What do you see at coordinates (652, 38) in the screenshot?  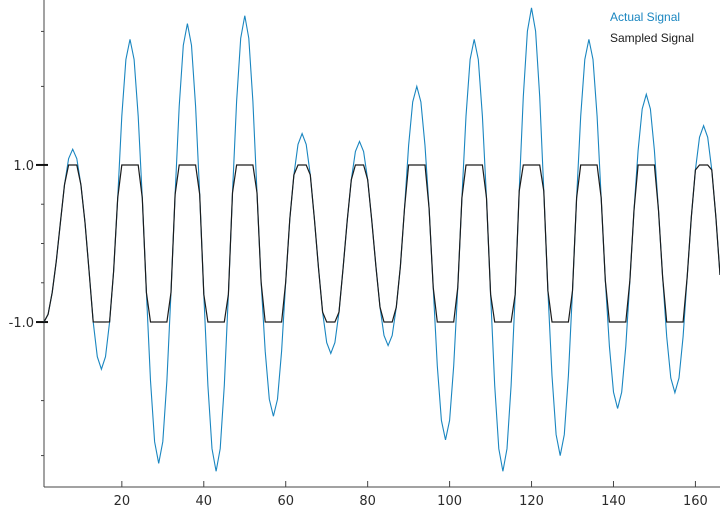 I see `legend-label-sampled: Sampled Signal` at bounding box center [652, 38].